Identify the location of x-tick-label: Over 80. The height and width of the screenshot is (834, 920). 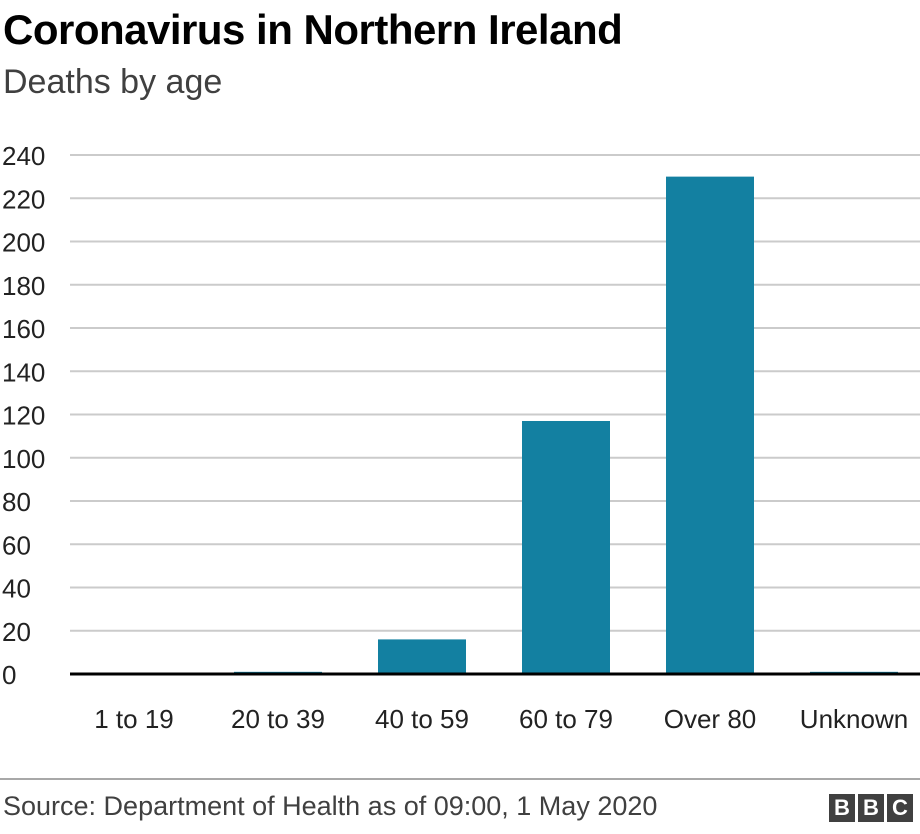
(710, 719).